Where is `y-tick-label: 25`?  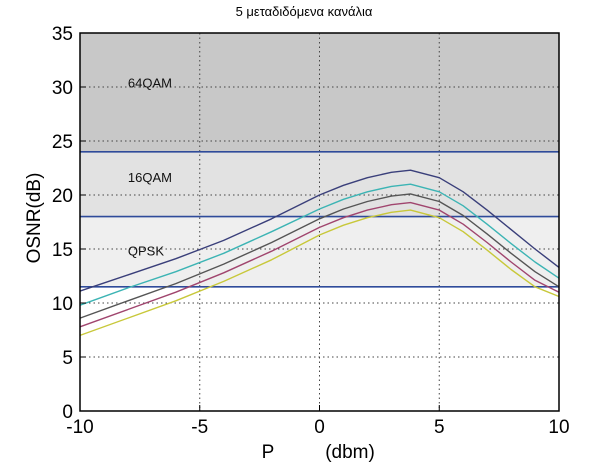 y-tick-label: 25 is located at coordinates (62, 142).